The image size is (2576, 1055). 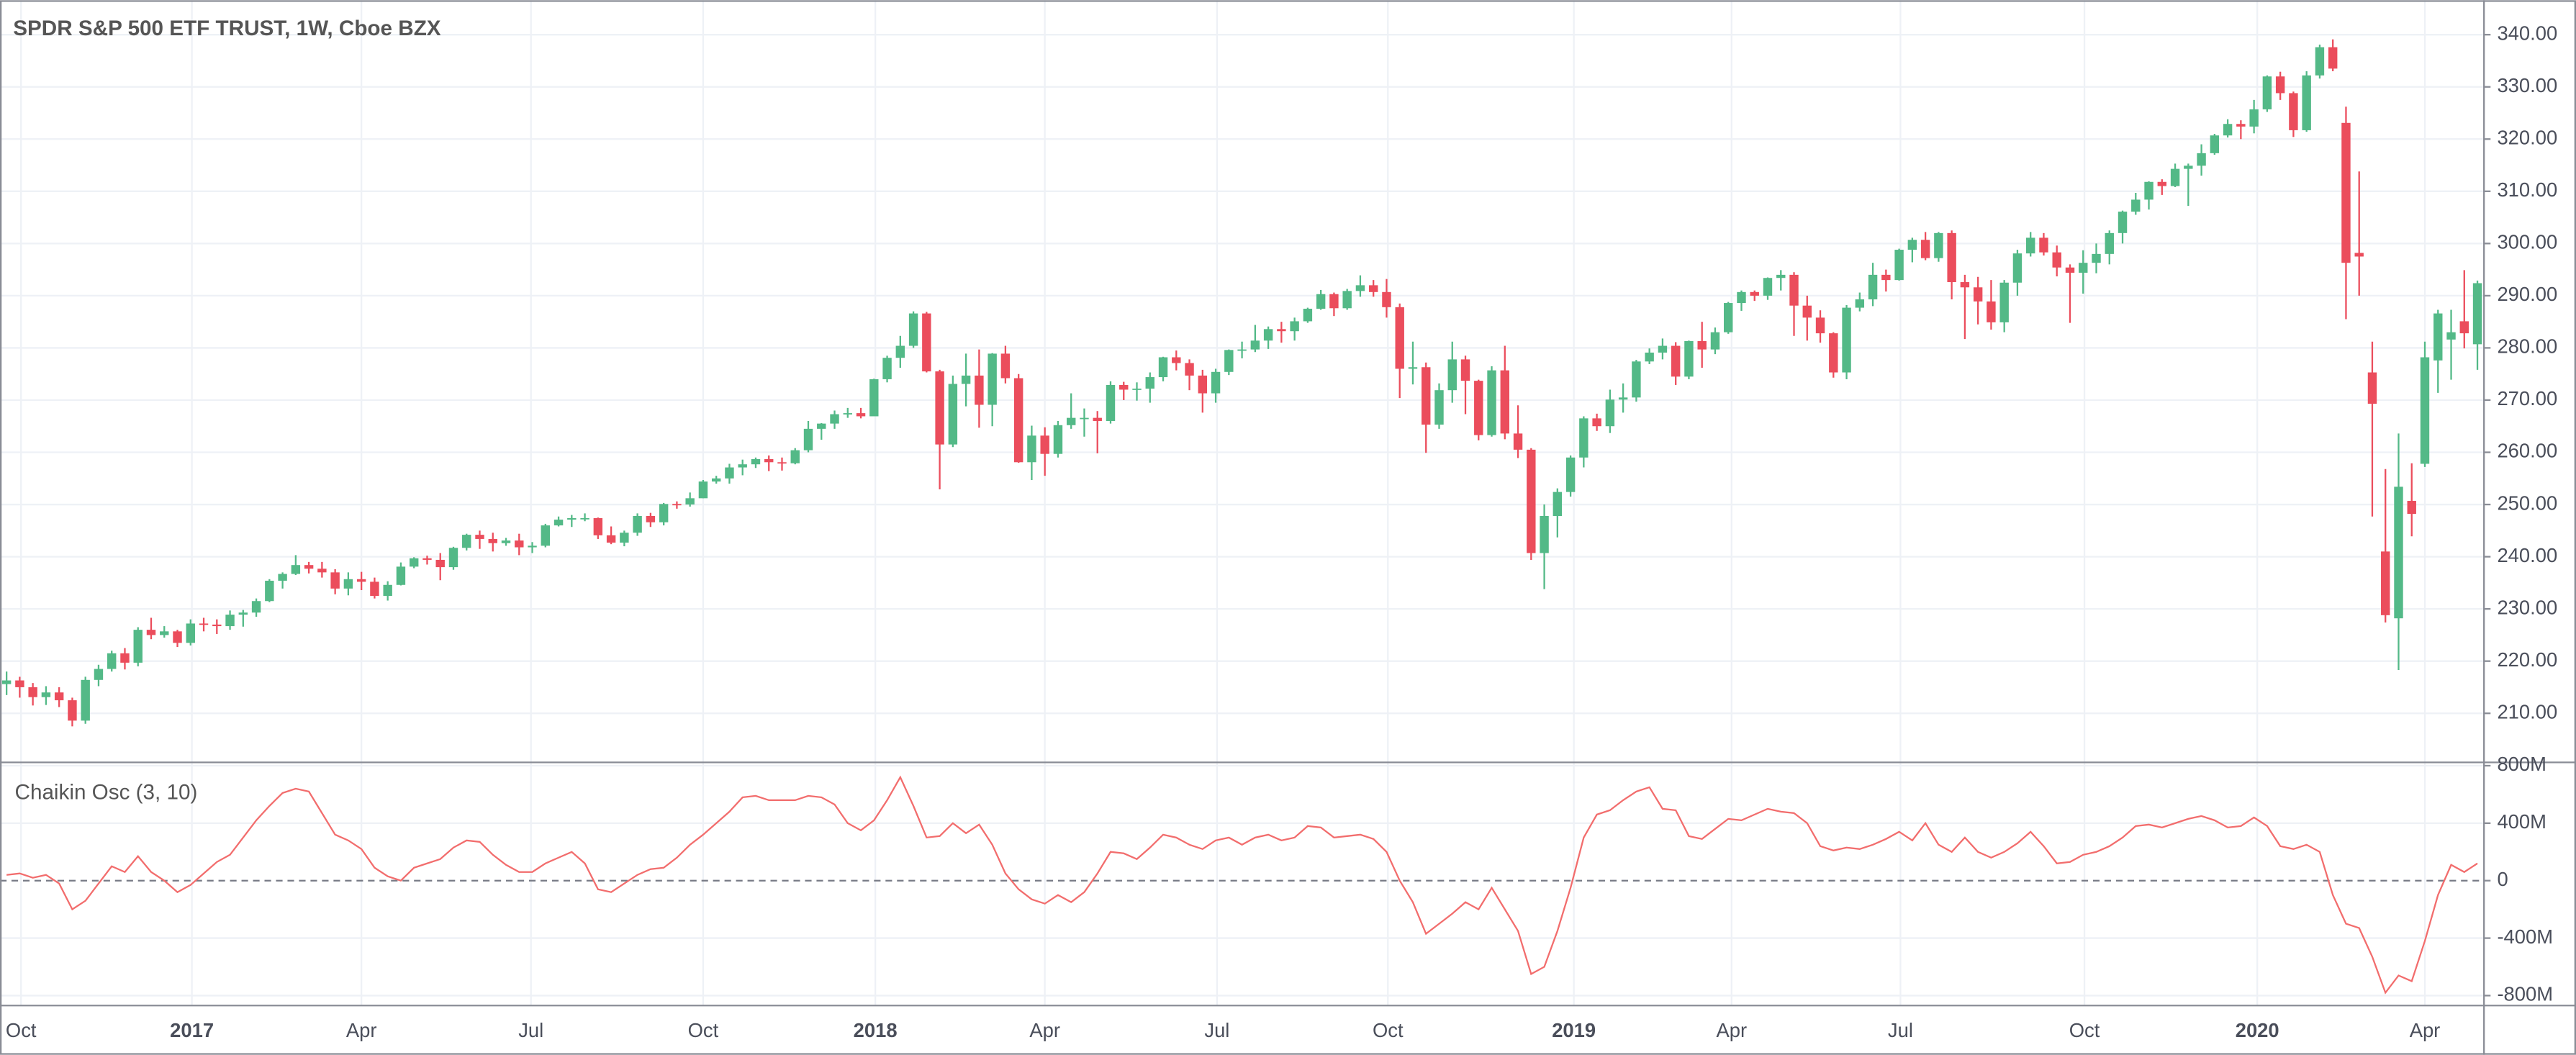 I want to click on y-tick-label: 260.00, so click(x=2527, y=451).